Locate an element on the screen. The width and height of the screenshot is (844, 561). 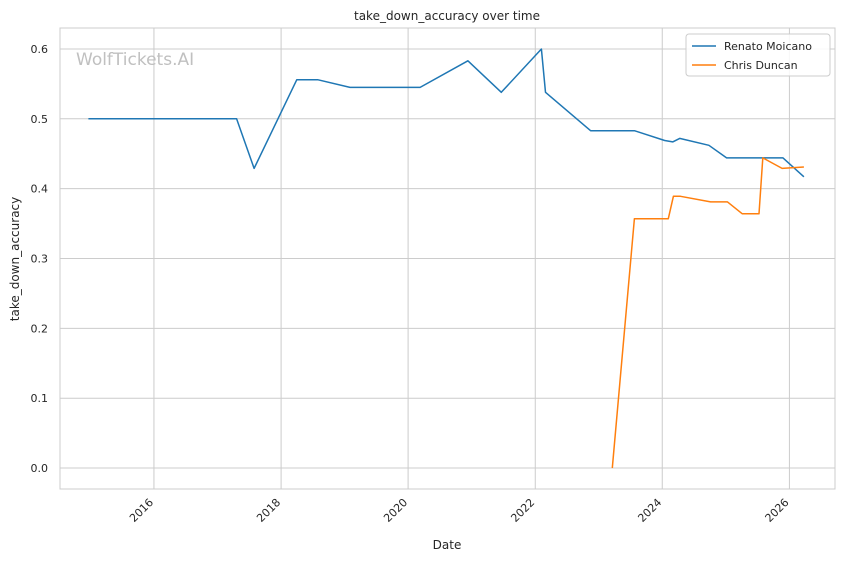
y-tick-label: 0.4 is located at coordinates (40, 189).